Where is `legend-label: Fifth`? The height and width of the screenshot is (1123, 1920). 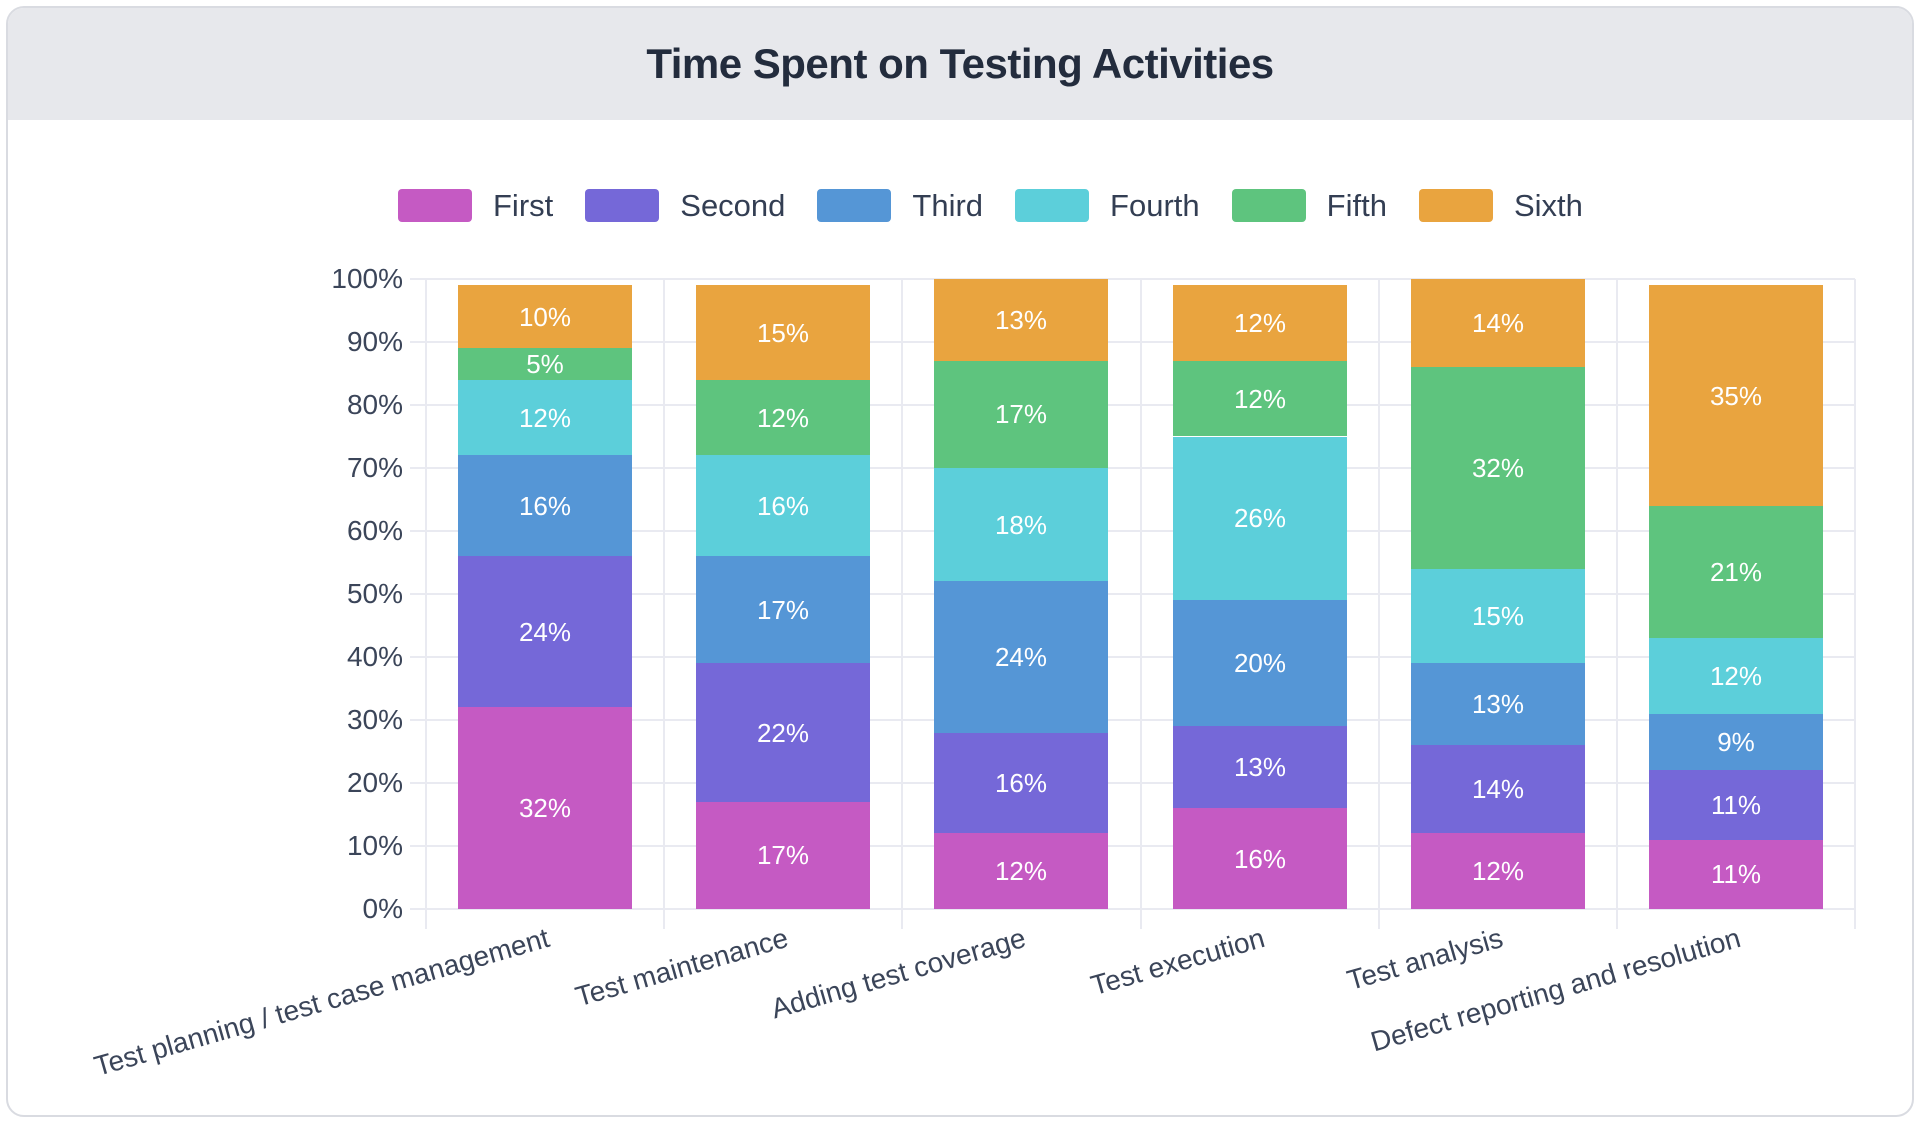
legend-label: Fifth is located at coordinates (1356, 205).